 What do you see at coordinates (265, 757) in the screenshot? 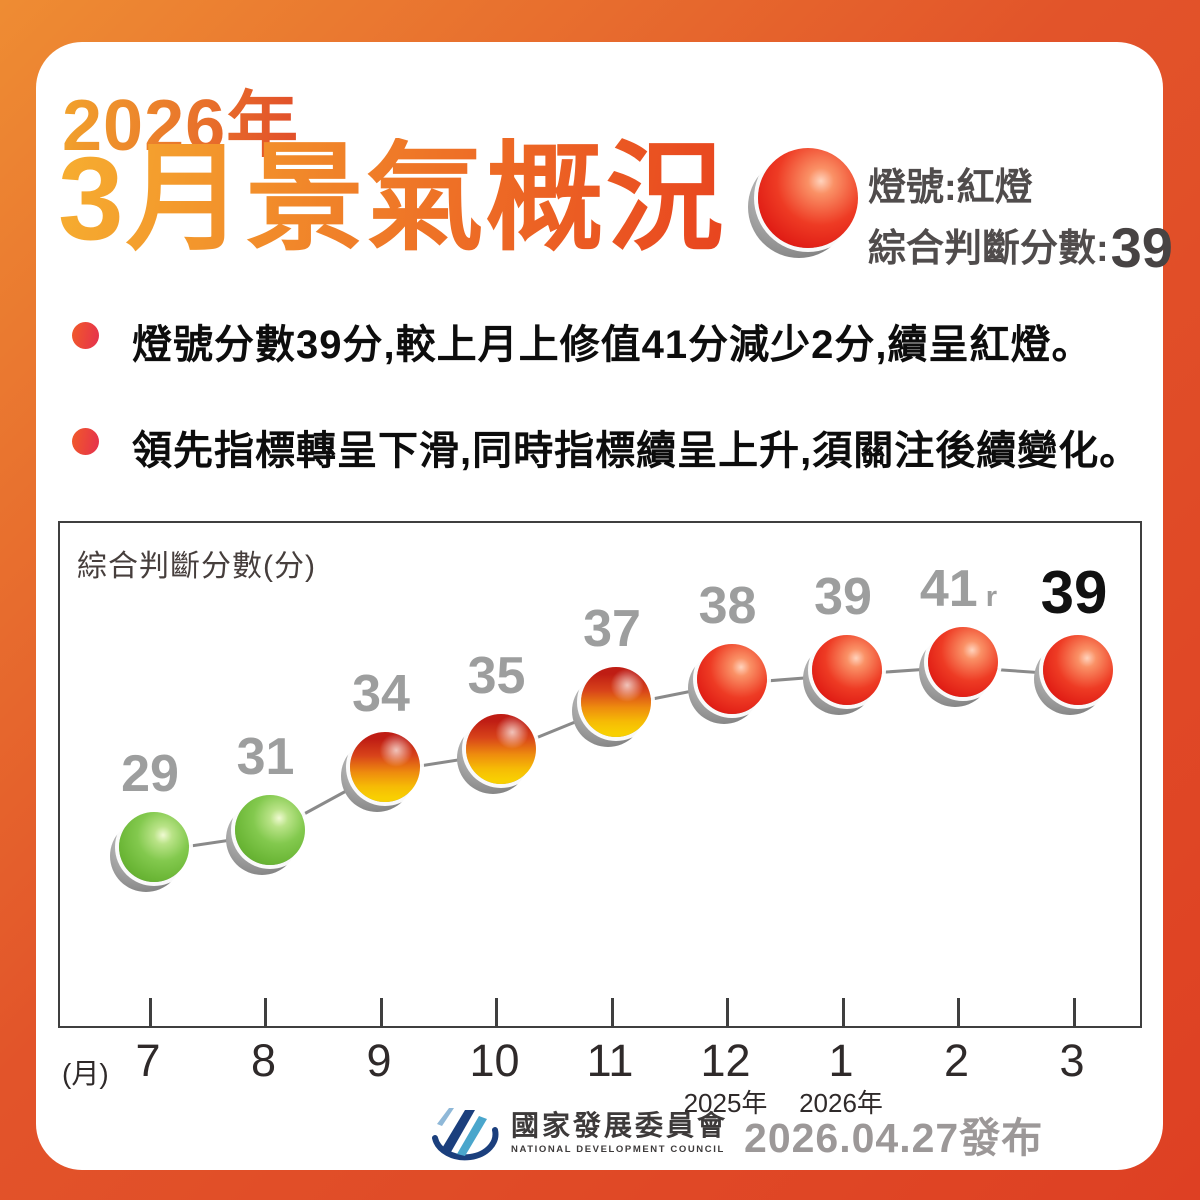
I see `data-point-value: 31` at bounding box center [265, 757].